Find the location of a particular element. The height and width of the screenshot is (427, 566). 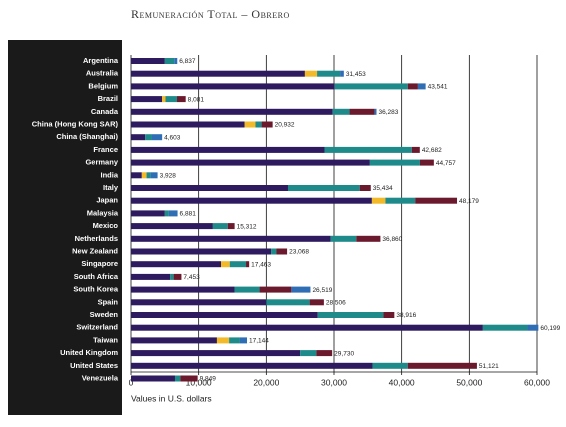

category-label: Malaysia is located at coordinates (103, 212).